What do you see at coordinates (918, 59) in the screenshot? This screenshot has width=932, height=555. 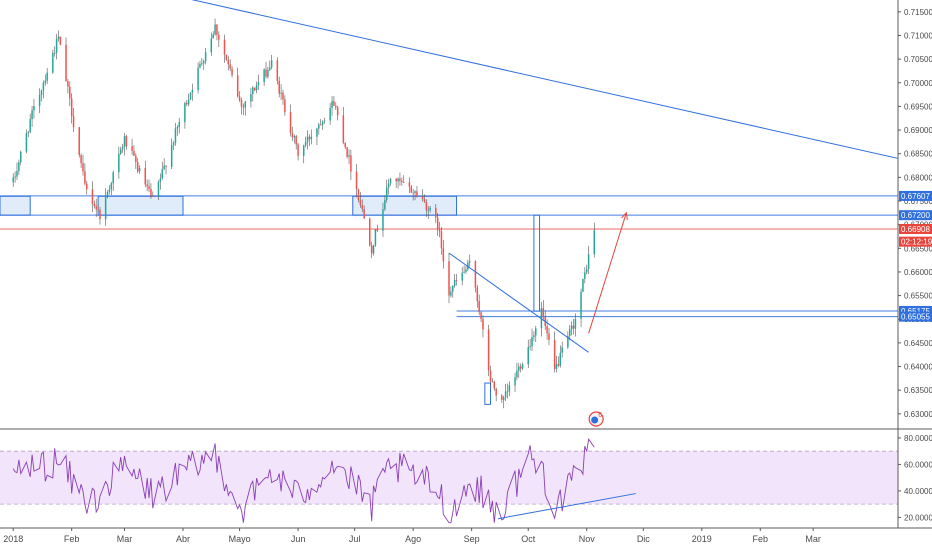 I see `price-tick-label: 0.70500` at bounding box center [918, 59].